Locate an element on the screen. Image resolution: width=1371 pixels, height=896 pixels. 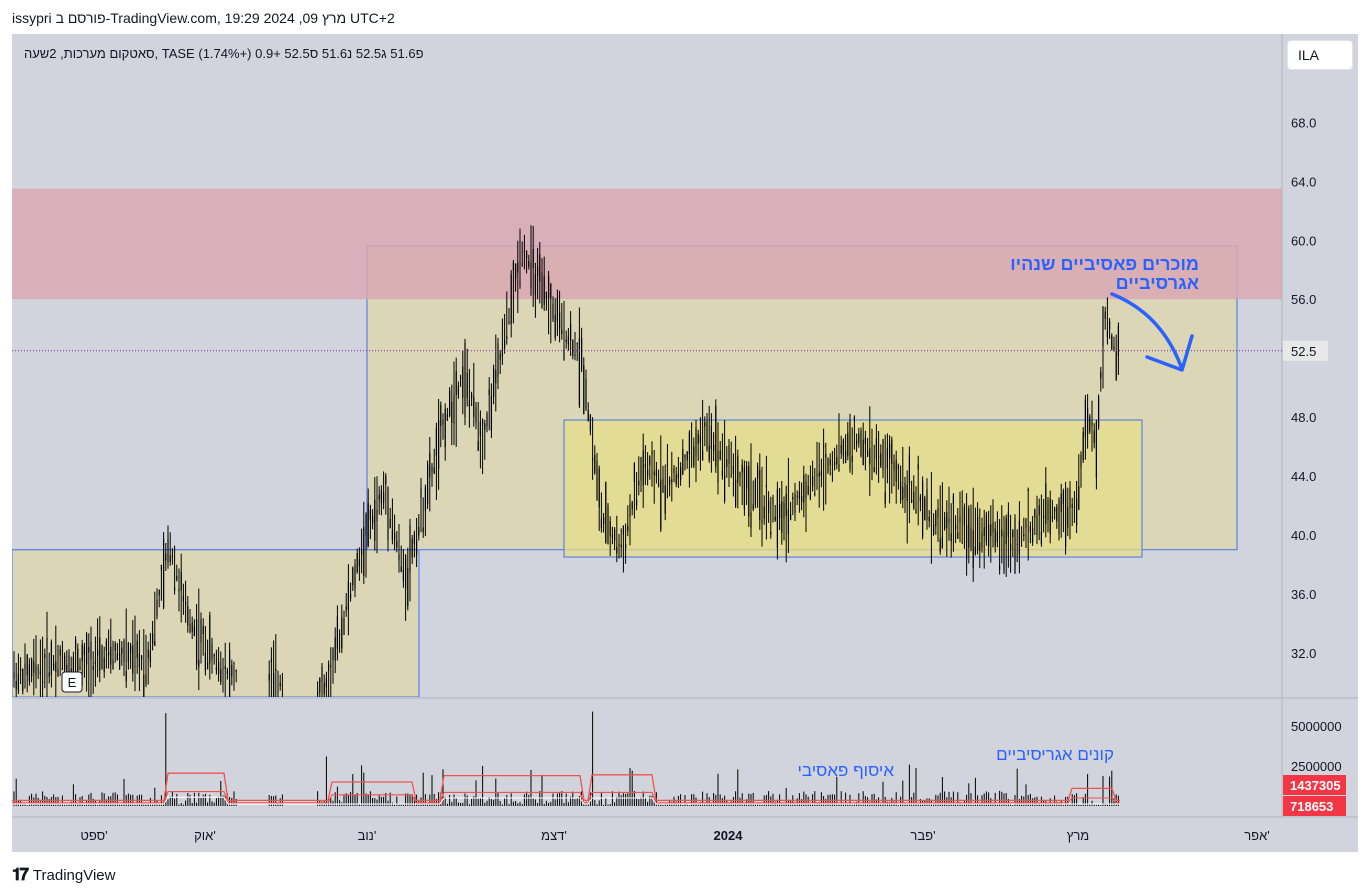
brand: 𝟏𝟕 TradingView is located at coordinates (63, 875).